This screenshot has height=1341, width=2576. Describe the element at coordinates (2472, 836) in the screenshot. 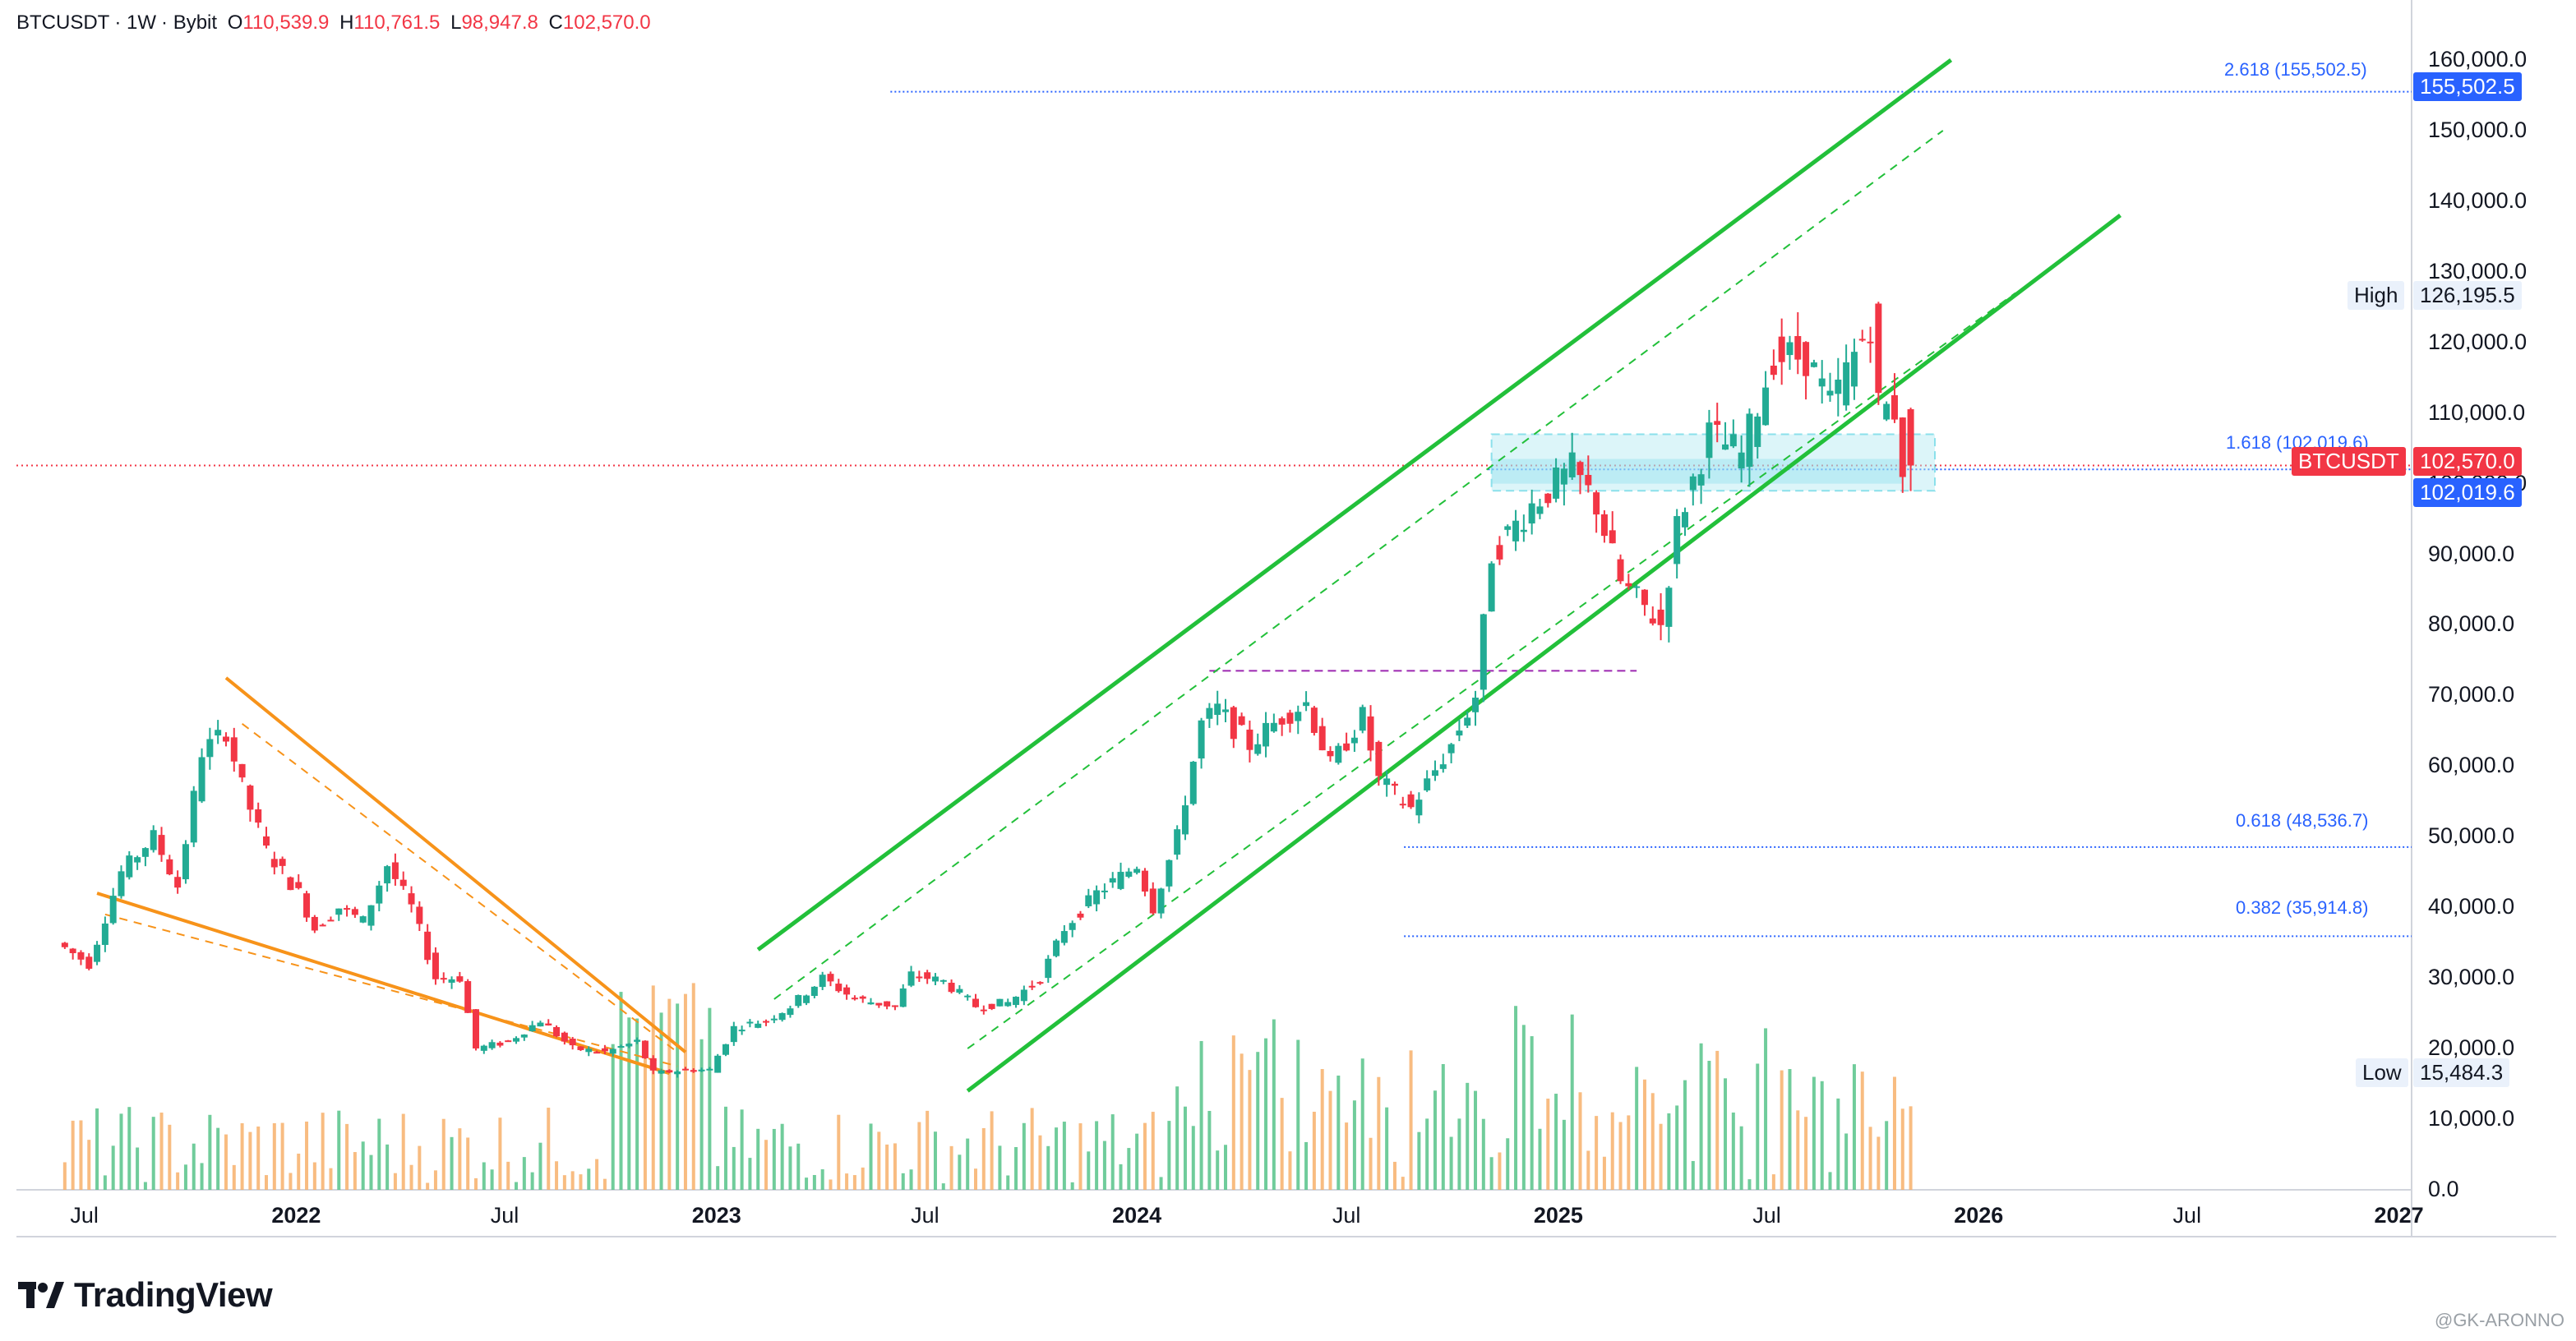

I see `price-axis-tick: 50,000.0` at that location.